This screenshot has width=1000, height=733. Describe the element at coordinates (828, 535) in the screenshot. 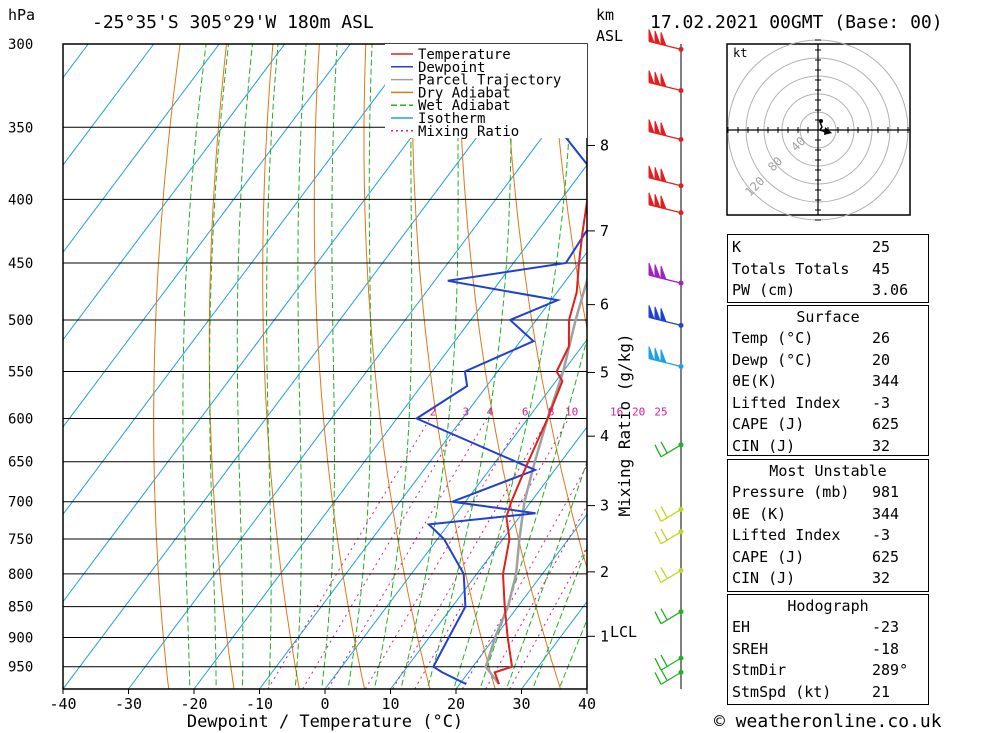

I see `table-row: Lifted Index -3` at that location.